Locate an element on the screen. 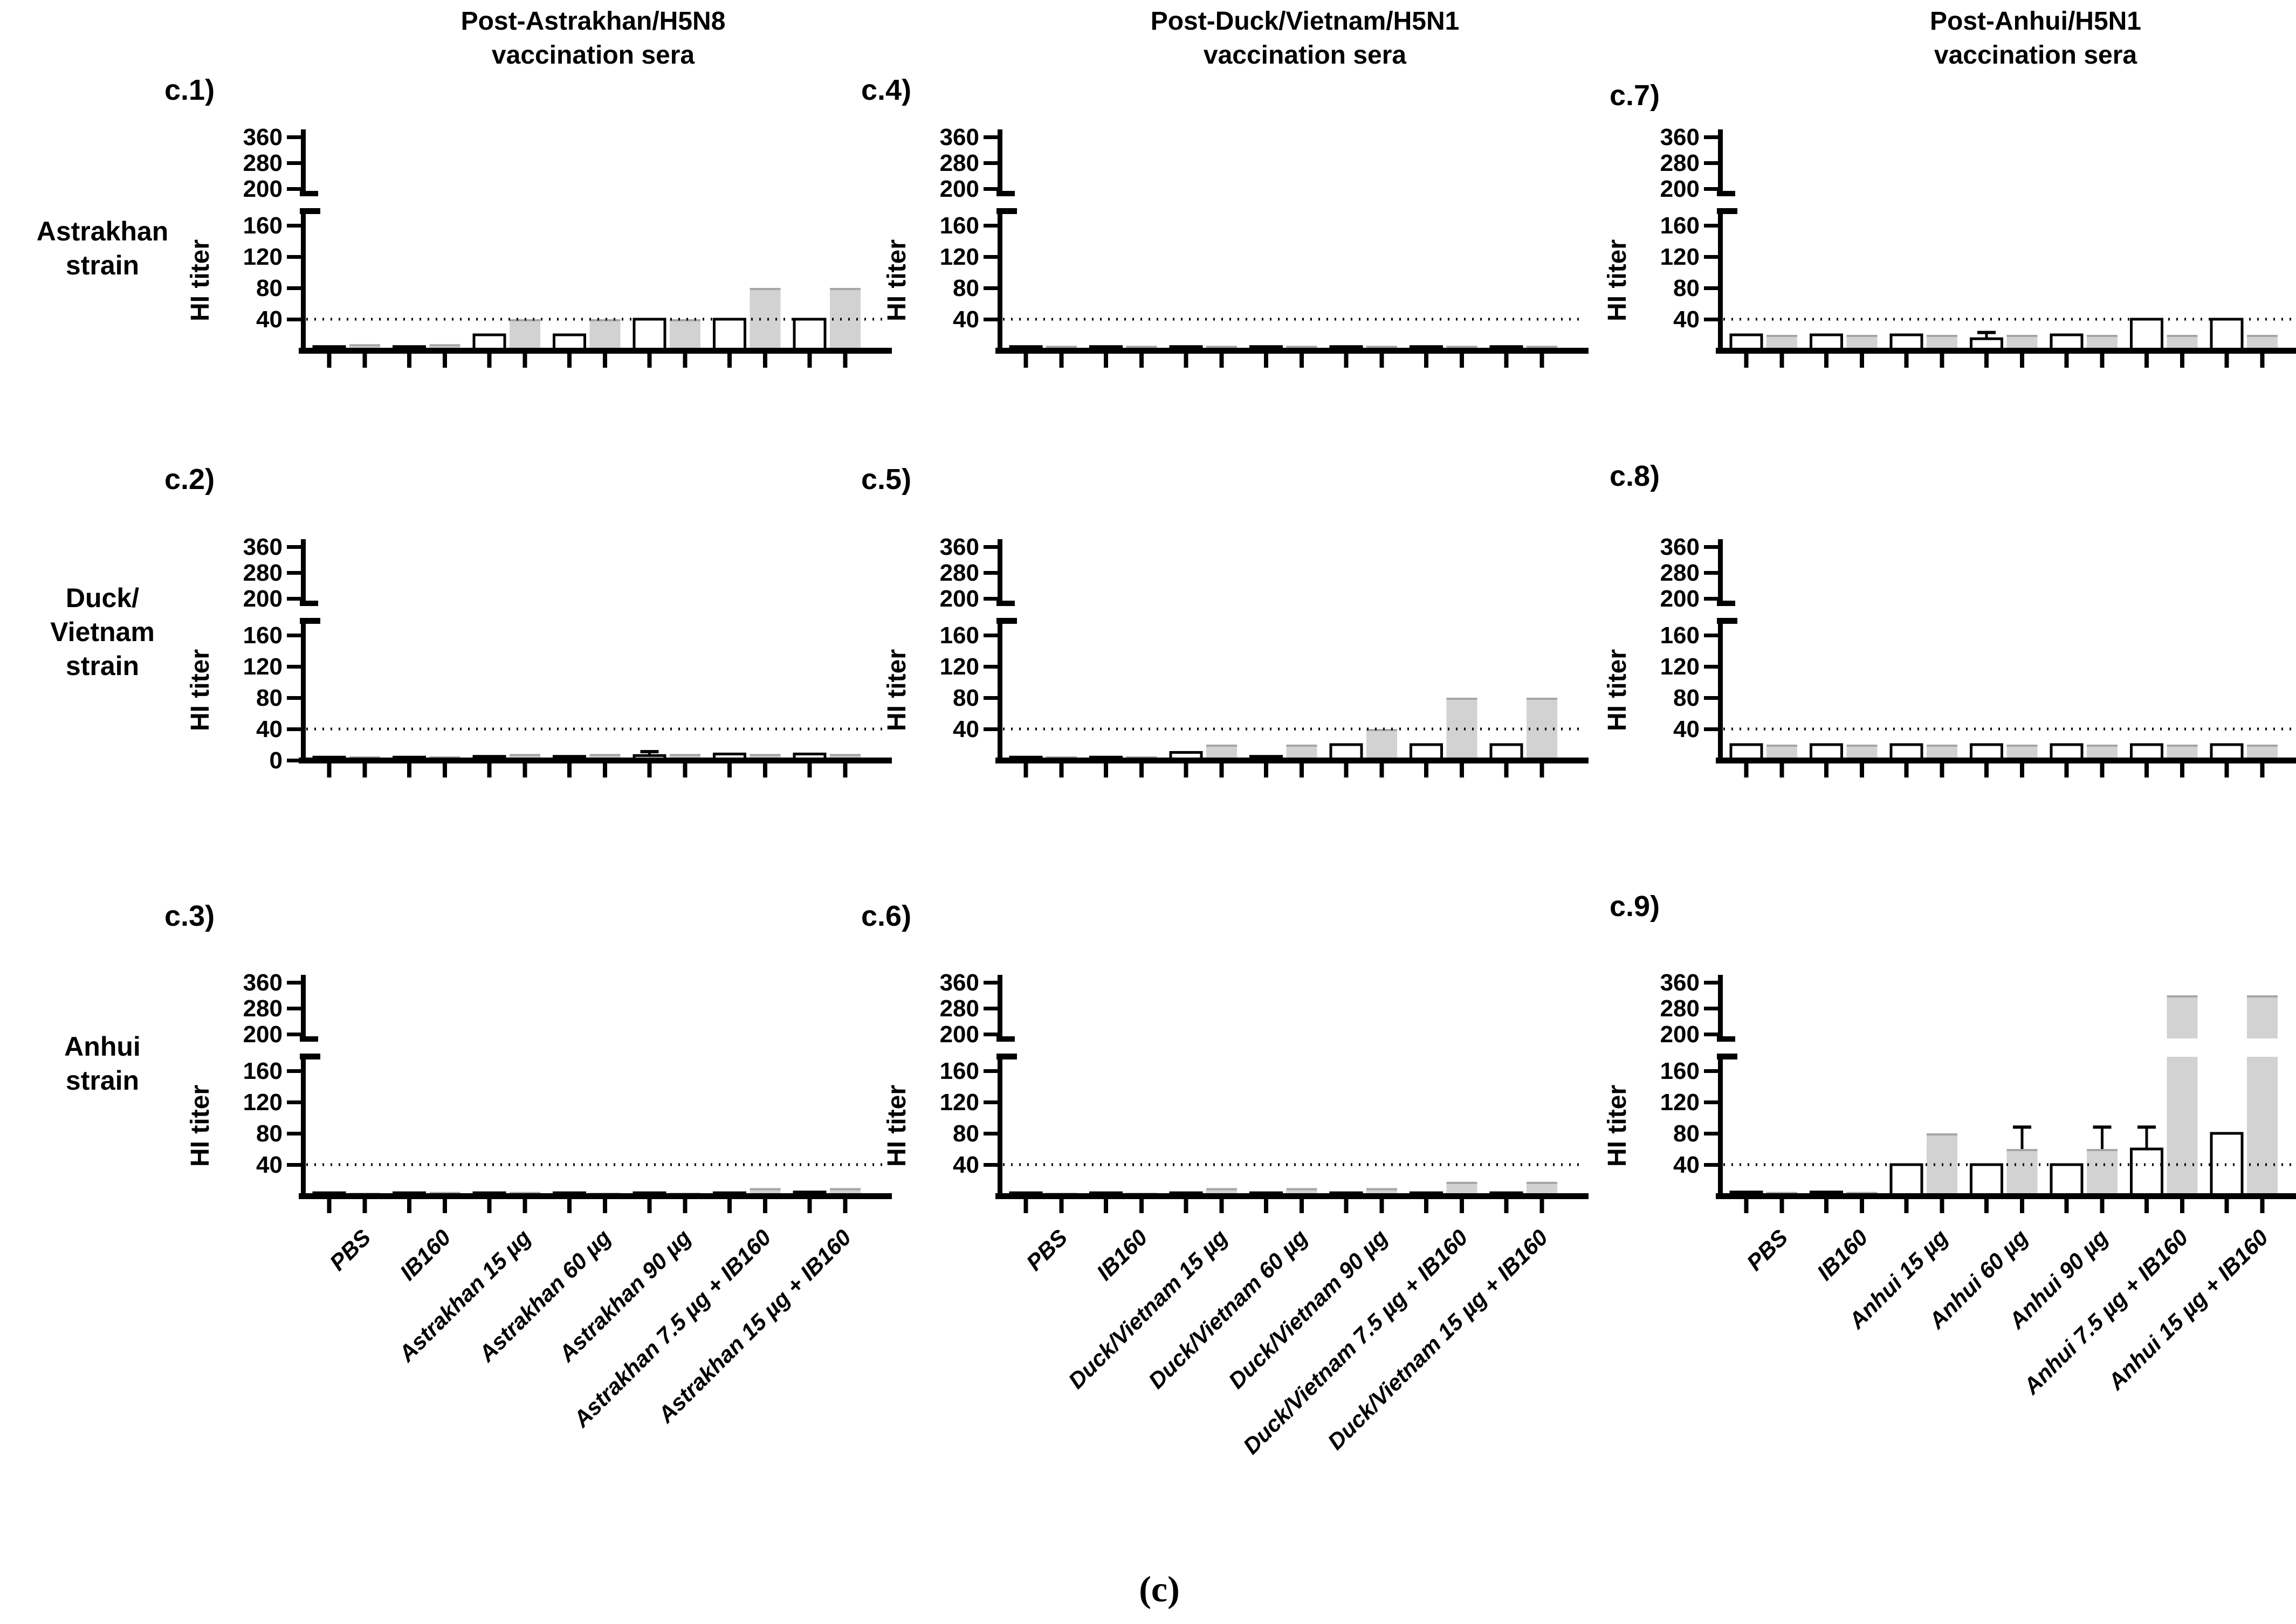  y-tick-label: 80 is located at coordinates (966, 698).